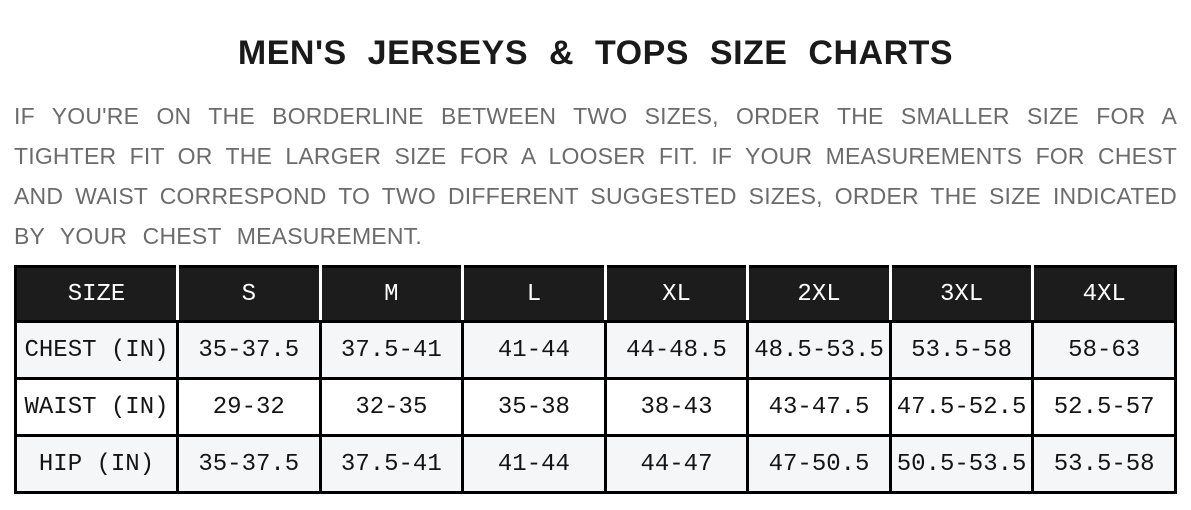 This screenshot has width=1191, height=510. Describe the element at coordinates (960, 294) in the screenshot. I see `column-header-3xl: 3XL` at that location.